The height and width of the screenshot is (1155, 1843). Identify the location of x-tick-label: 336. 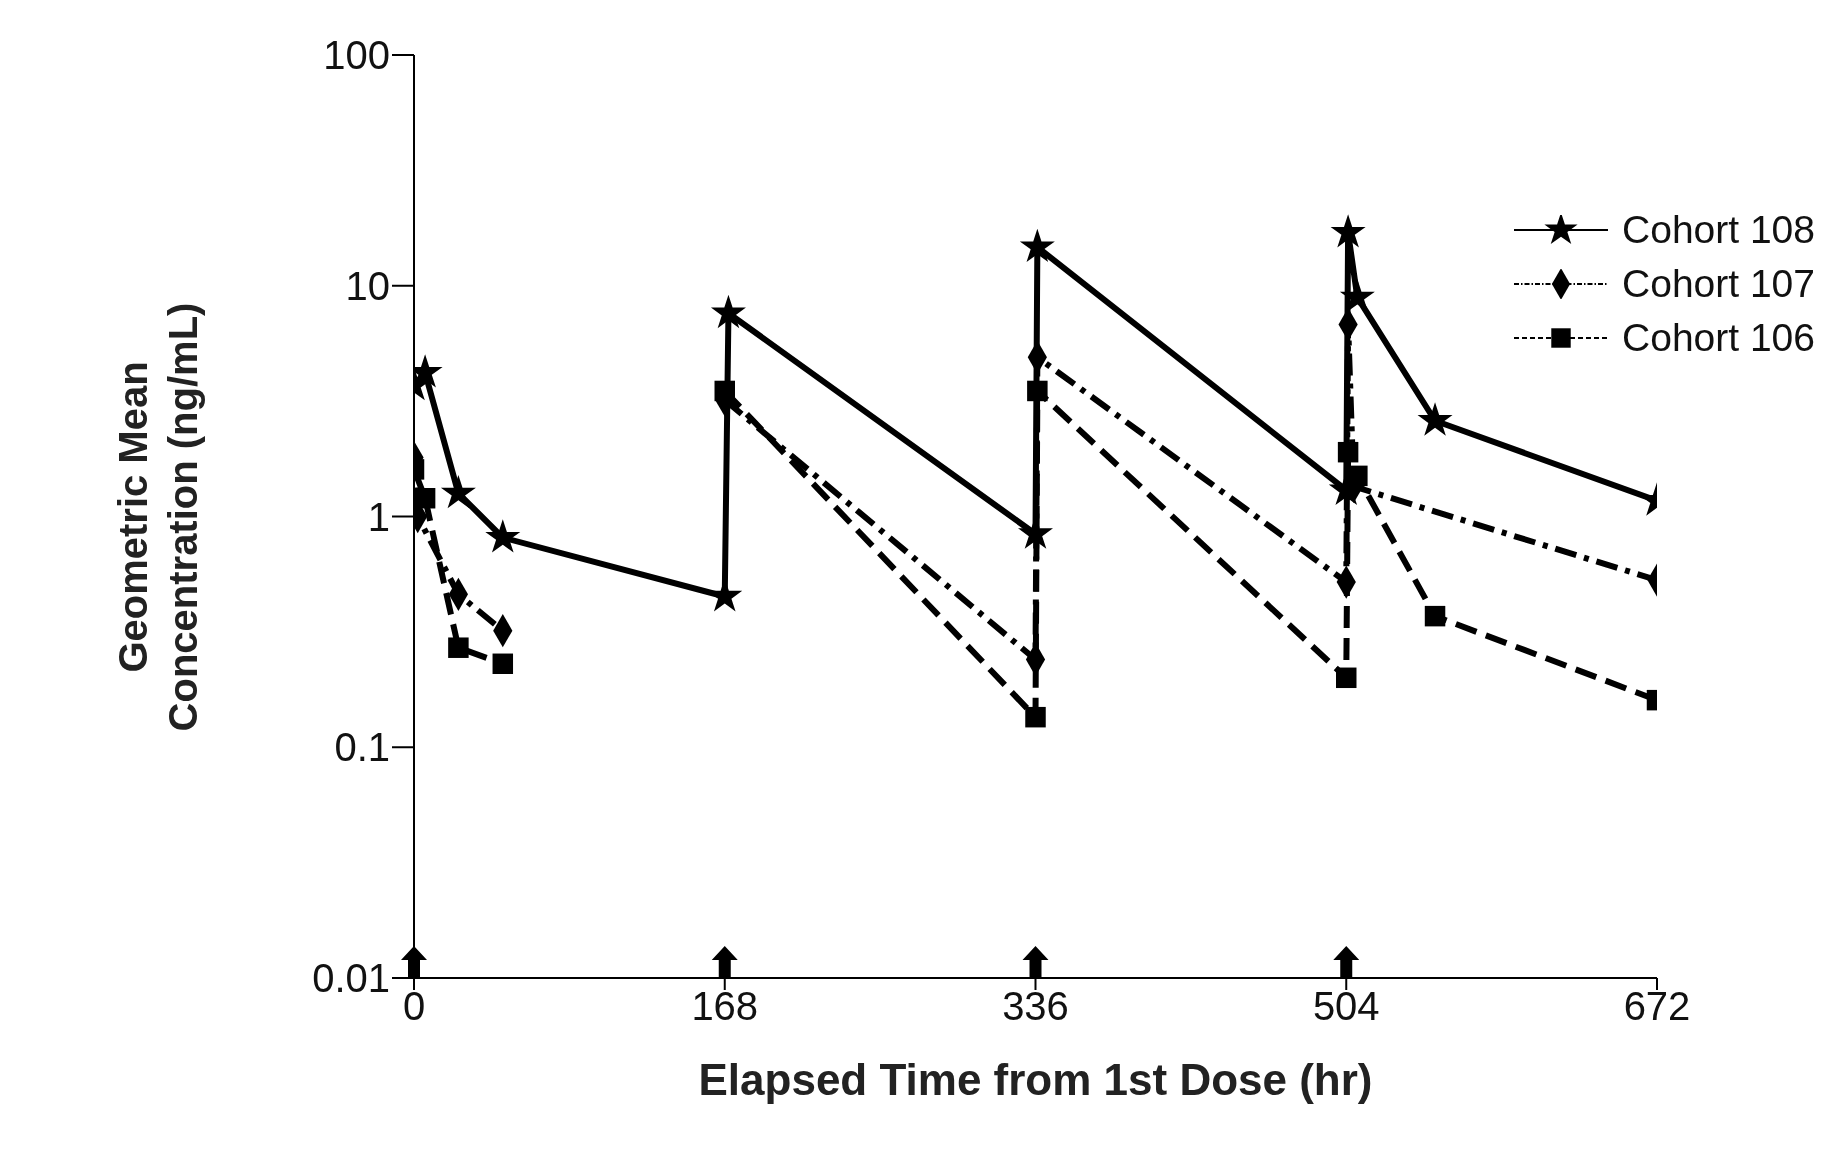
(1035, 1006).